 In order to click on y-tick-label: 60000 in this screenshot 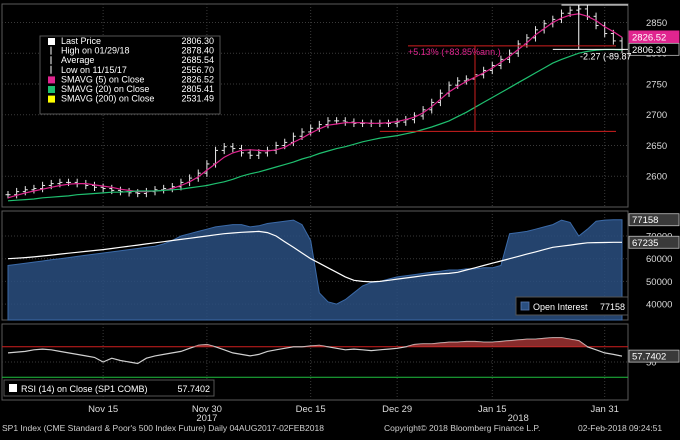, I will do `click(659, 259)`.